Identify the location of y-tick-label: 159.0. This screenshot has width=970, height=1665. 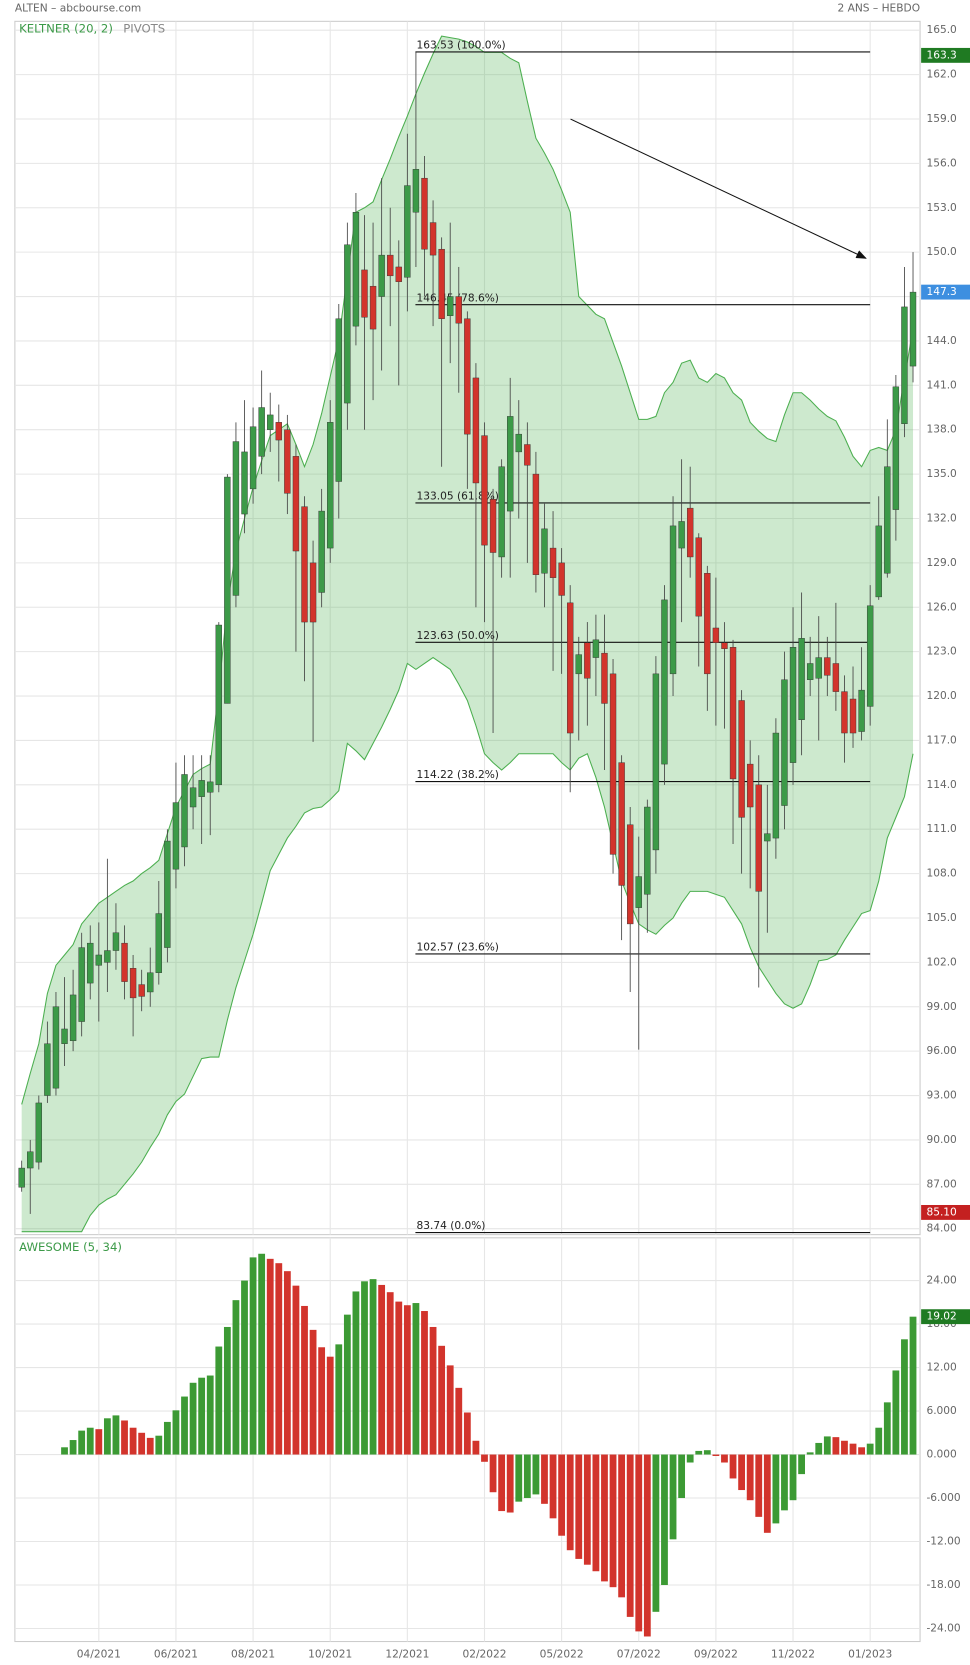
(941, 118).